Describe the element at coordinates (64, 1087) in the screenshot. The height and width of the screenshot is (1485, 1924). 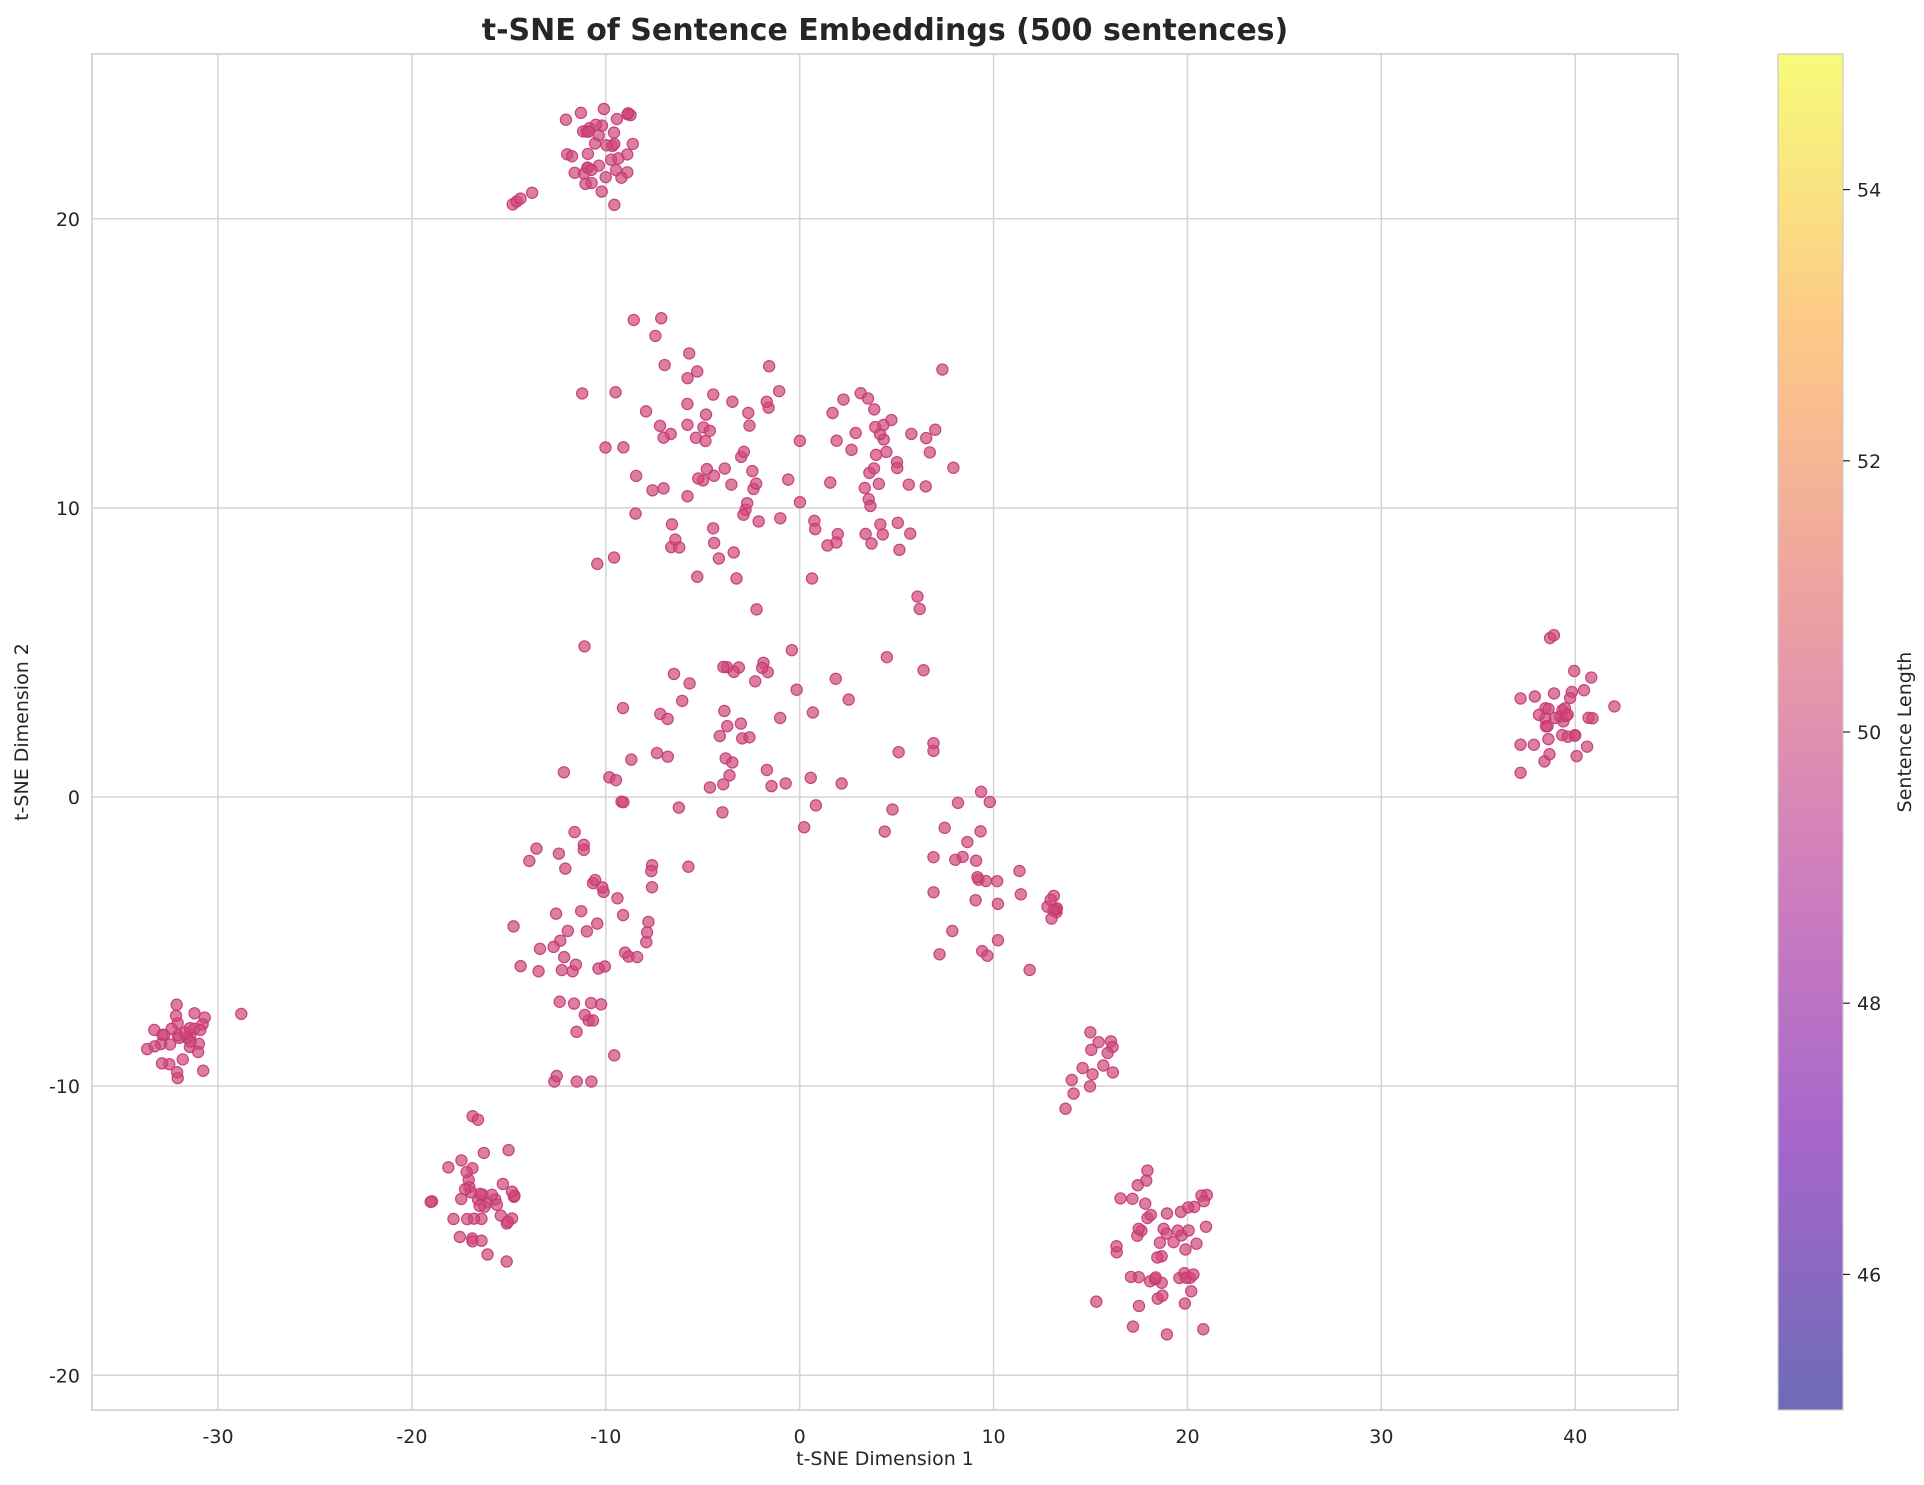
I see `y-tick-label: -10` at that location.